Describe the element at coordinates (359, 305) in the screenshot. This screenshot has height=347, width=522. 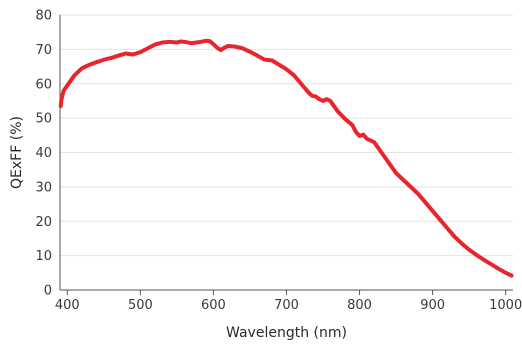
I see `x-tick-label: 800` at that location.